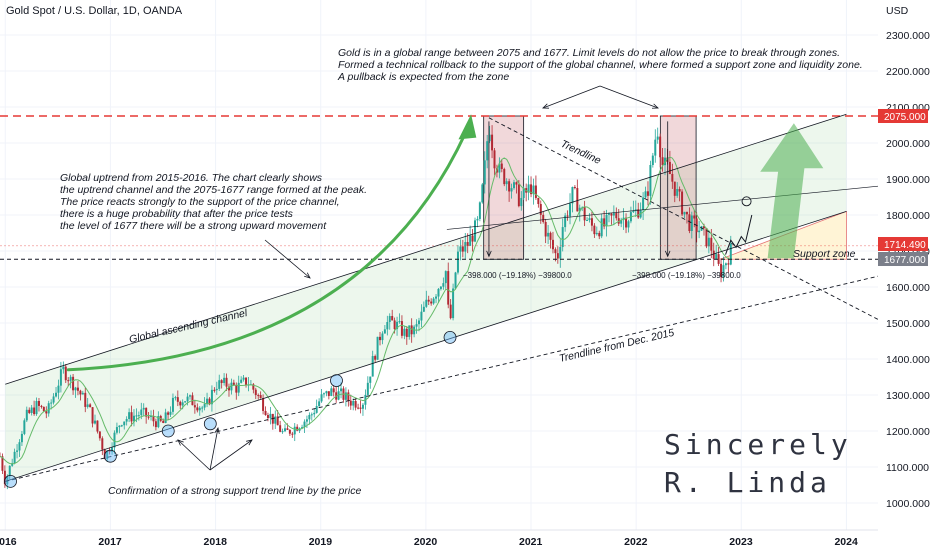 This screenshot has width=932, height=550. What do you see at coordinates (846, 542) in the screenshot?
I see `x-tick-label: 2024` at bounding box center [846, 542].